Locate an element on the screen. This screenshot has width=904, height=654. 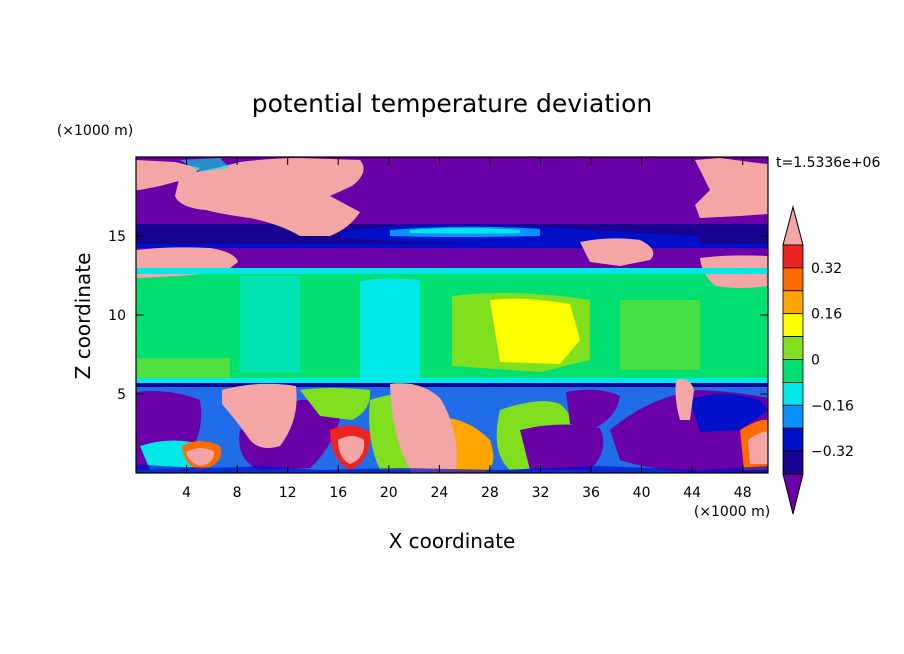
y-tick-label: 5 is located at coordinates (121, 395).